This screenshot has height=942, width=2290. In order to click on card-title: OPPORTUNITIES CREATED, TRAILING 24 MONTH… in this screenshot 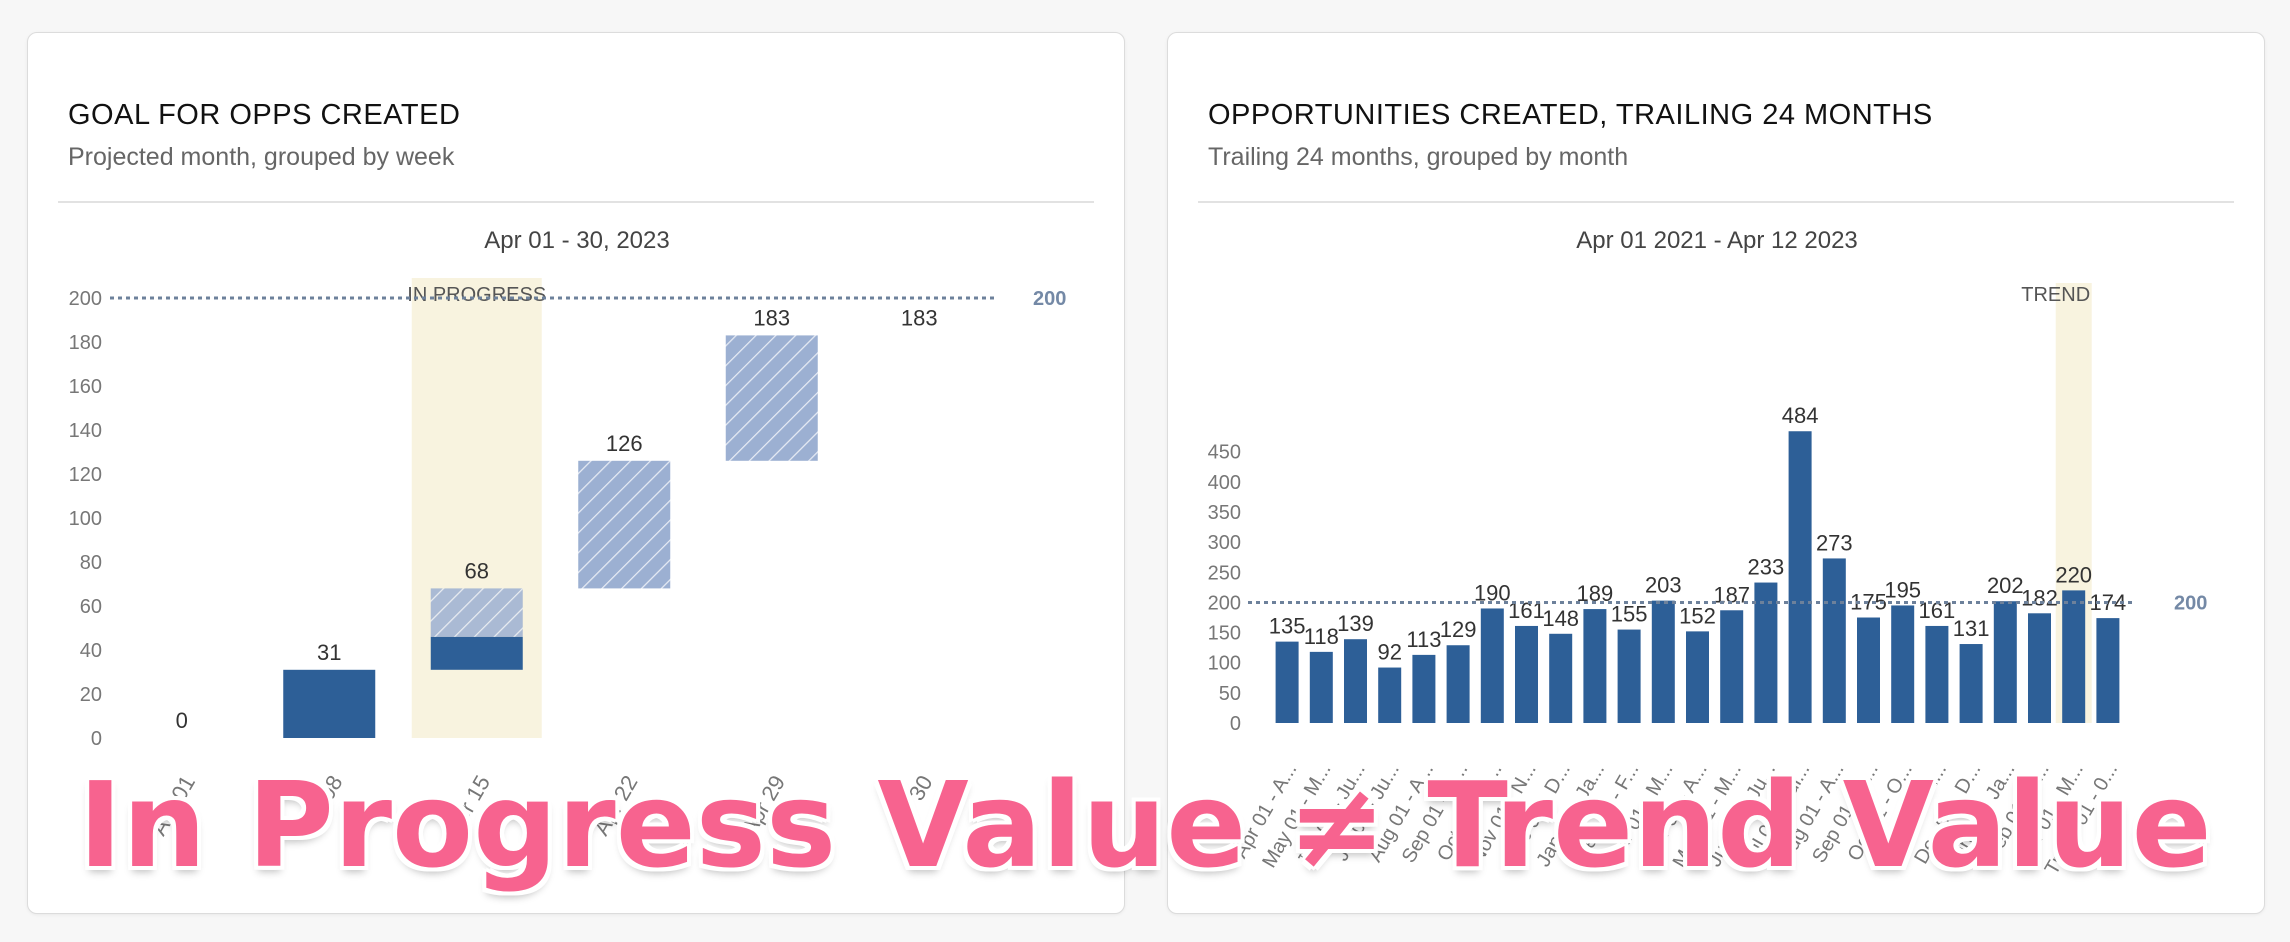, I will do `click(1570, 115)`.